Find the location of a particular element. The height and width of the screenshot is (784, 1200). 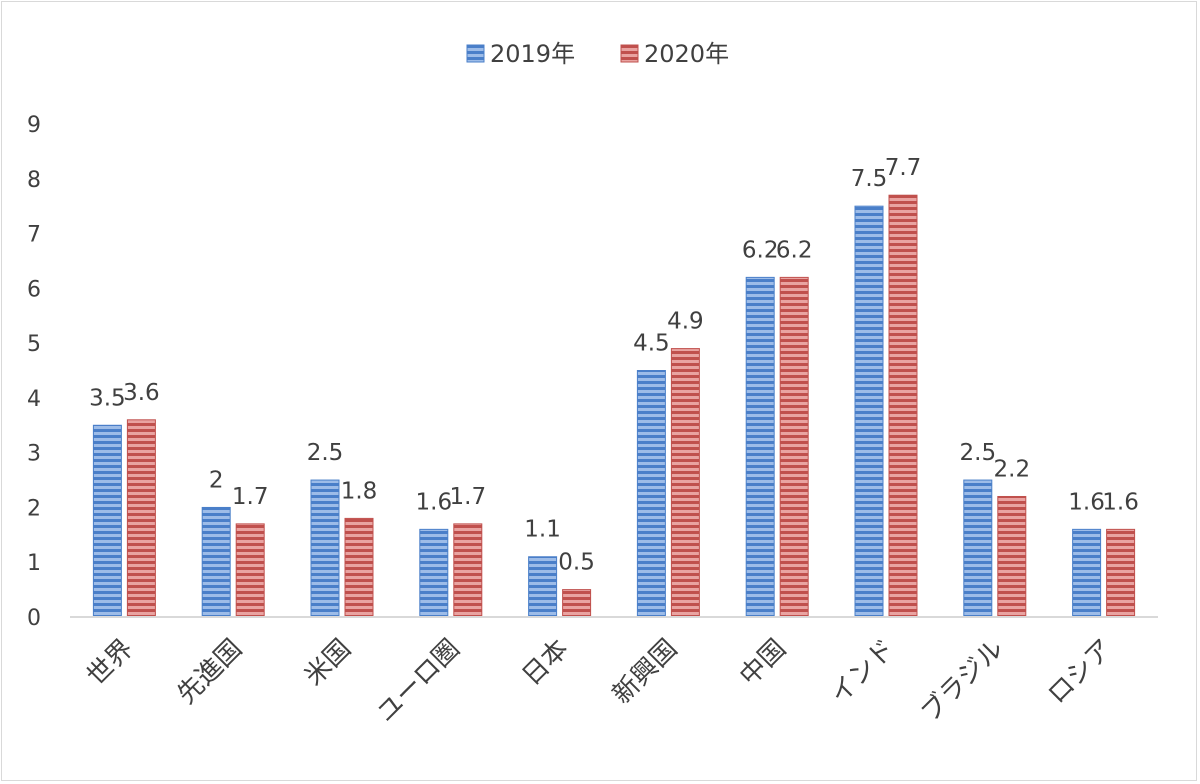

data-label: 4.9 is located at coordinates (685, 322).